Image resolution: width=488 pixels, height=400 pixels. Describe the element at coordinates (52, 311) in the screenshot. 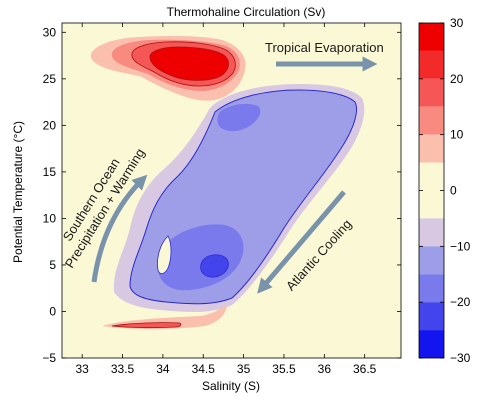

I see `y-tick-label: 0` at that location.